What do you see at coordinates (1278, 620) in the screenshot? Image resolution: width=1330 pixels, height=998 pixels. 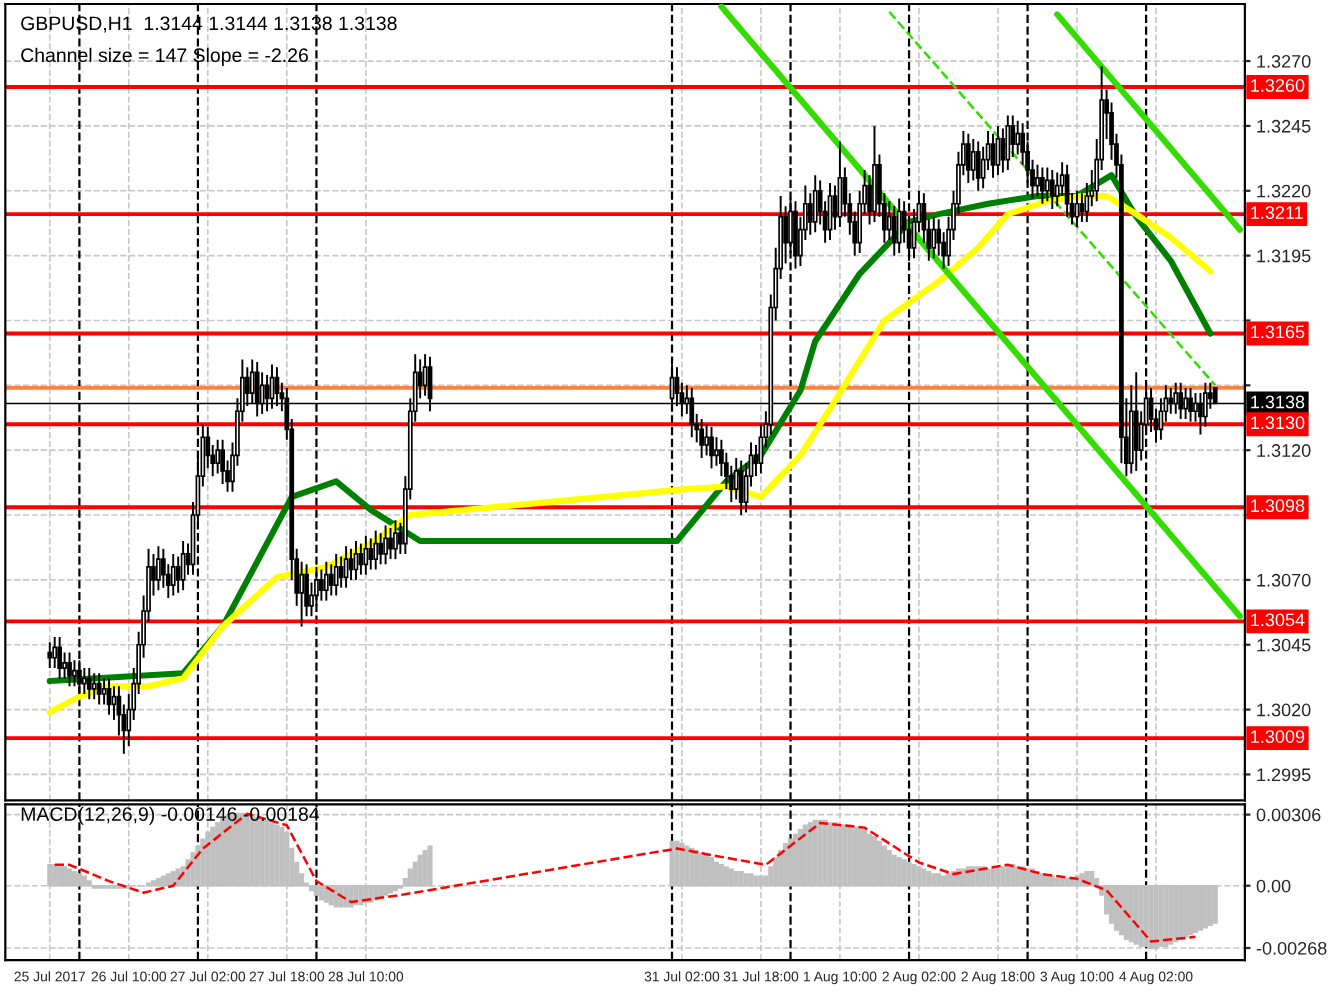 I see `ref-line-label: 1.3054` at bounding box center [1278, 620].